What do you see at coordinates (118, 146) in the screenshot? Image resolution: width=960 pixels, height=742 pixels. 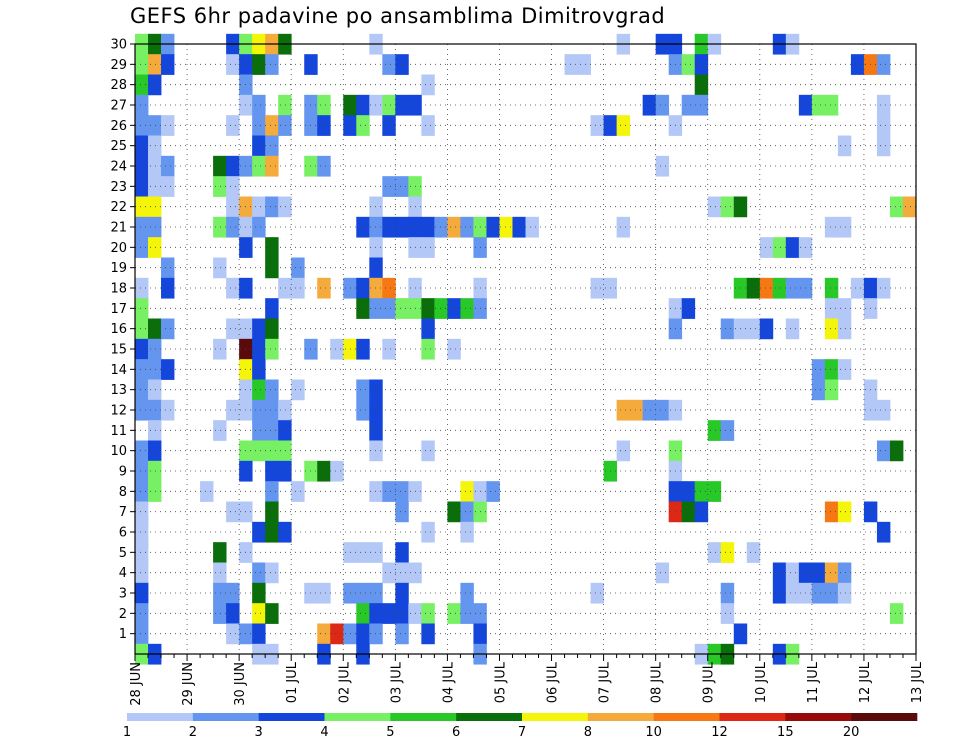 I see `y-tick-label: 25` at bounding box center [118, 146].